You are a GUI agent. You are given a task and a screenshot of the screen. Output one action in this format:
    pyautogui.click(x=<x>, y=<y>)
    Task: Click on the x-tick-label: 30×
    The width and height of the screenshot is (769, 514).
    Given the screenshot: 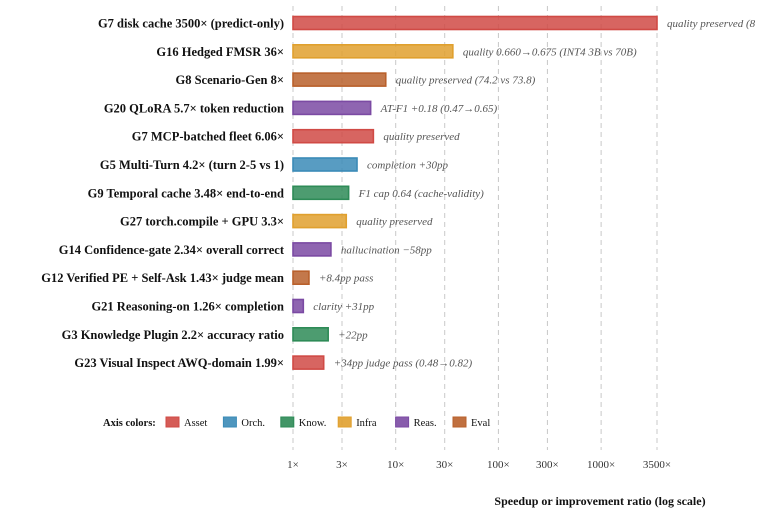 What is the action you would take?
    pyautogui.click(x=444, y=465)
    